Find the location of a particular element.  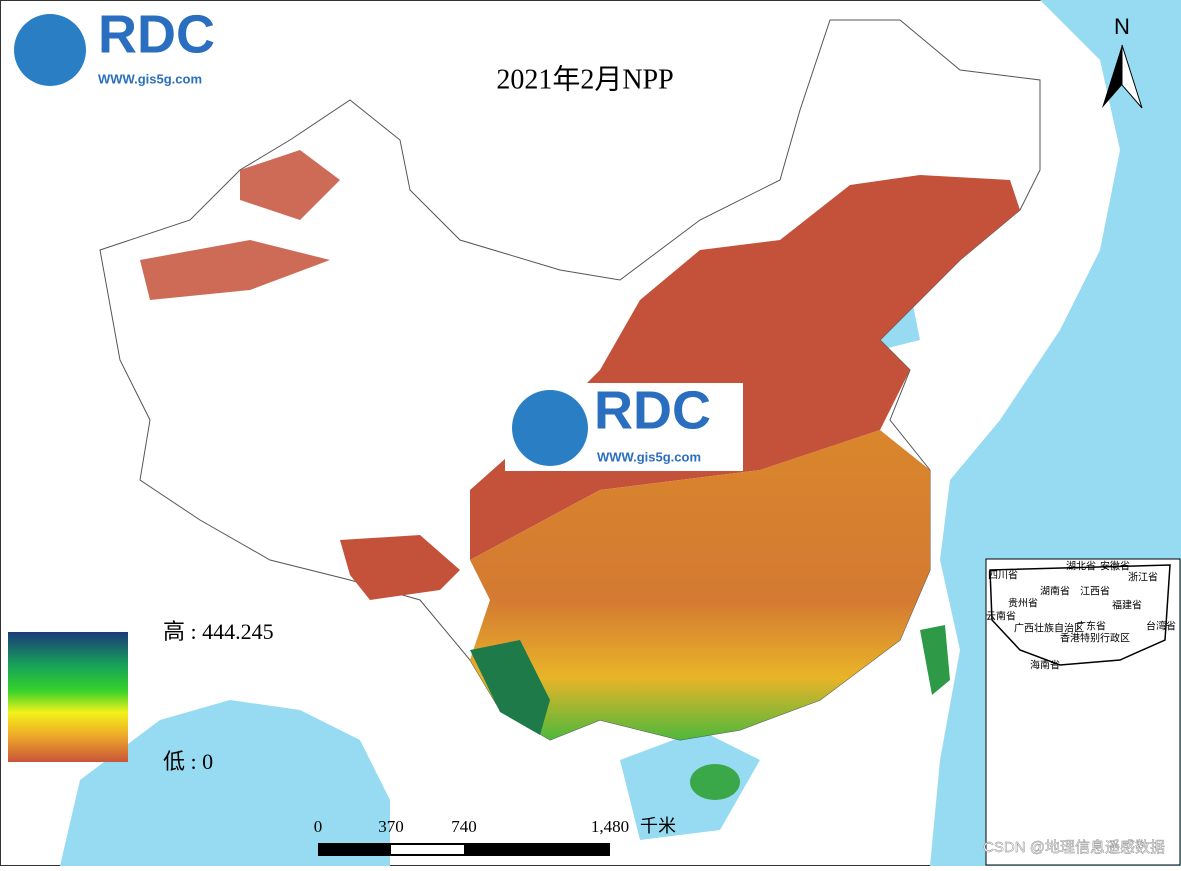

inset-label: 湖北省 is located at coordinates (1081, 566).